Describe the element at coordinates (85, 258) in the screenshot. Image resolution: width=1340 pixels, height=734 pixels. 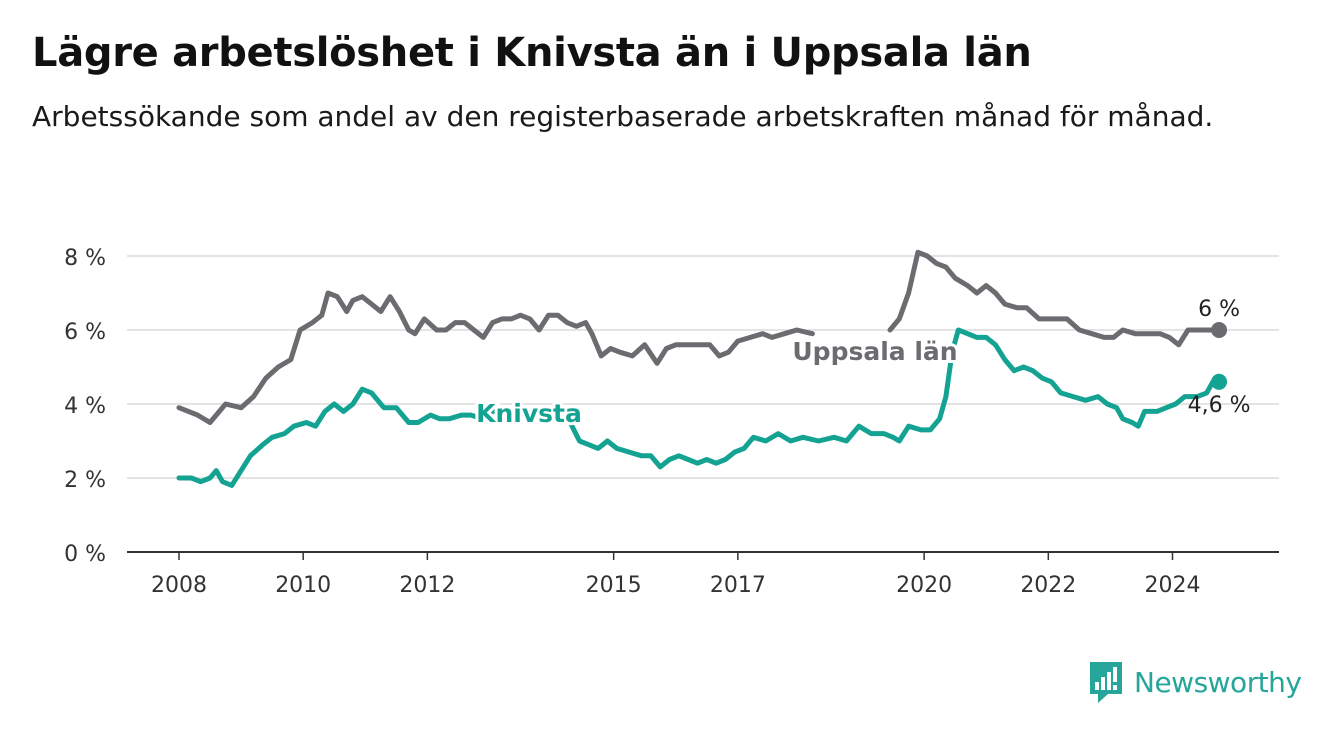
I see `y-tick-label: 8 %` at that location.